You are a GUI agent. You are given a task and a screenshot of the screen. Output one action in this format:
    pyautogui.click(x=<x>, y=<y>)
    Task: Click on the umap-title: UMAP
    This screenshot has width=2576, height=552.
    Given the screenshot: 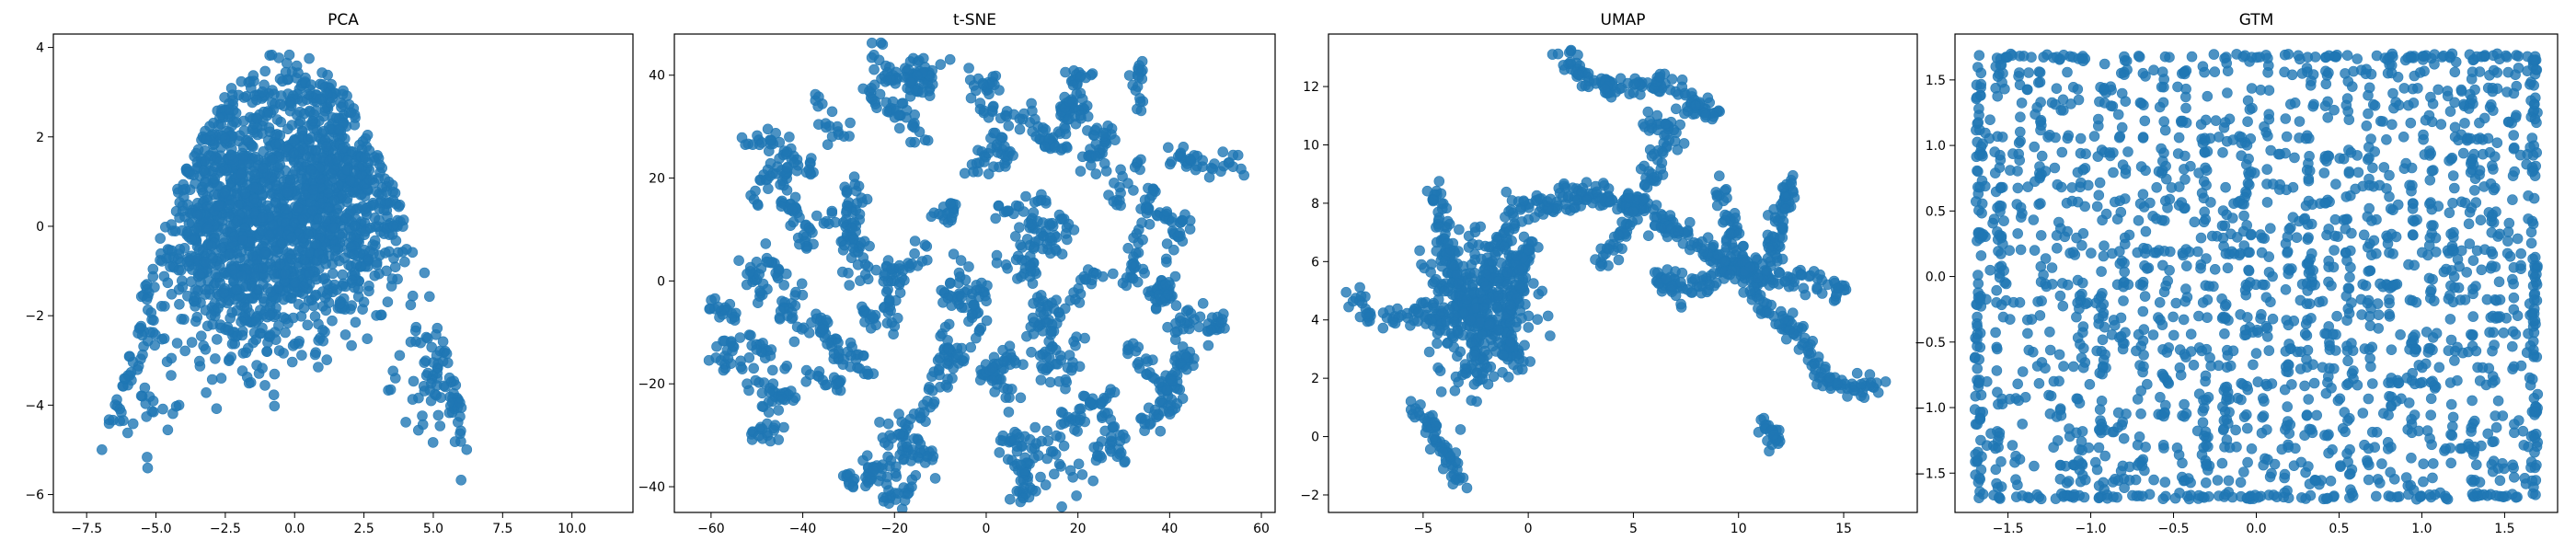 What is the action you would take?
    pyautogui.click(x=1623, y=20)
    